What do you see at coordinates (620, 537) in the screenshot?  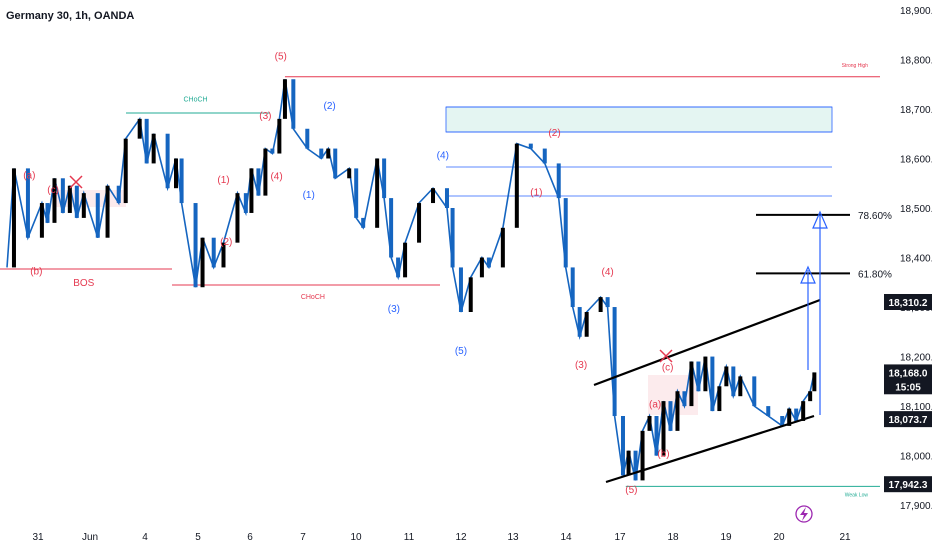 I see `x-tick-label: 17` at bounding box center [620, 537].